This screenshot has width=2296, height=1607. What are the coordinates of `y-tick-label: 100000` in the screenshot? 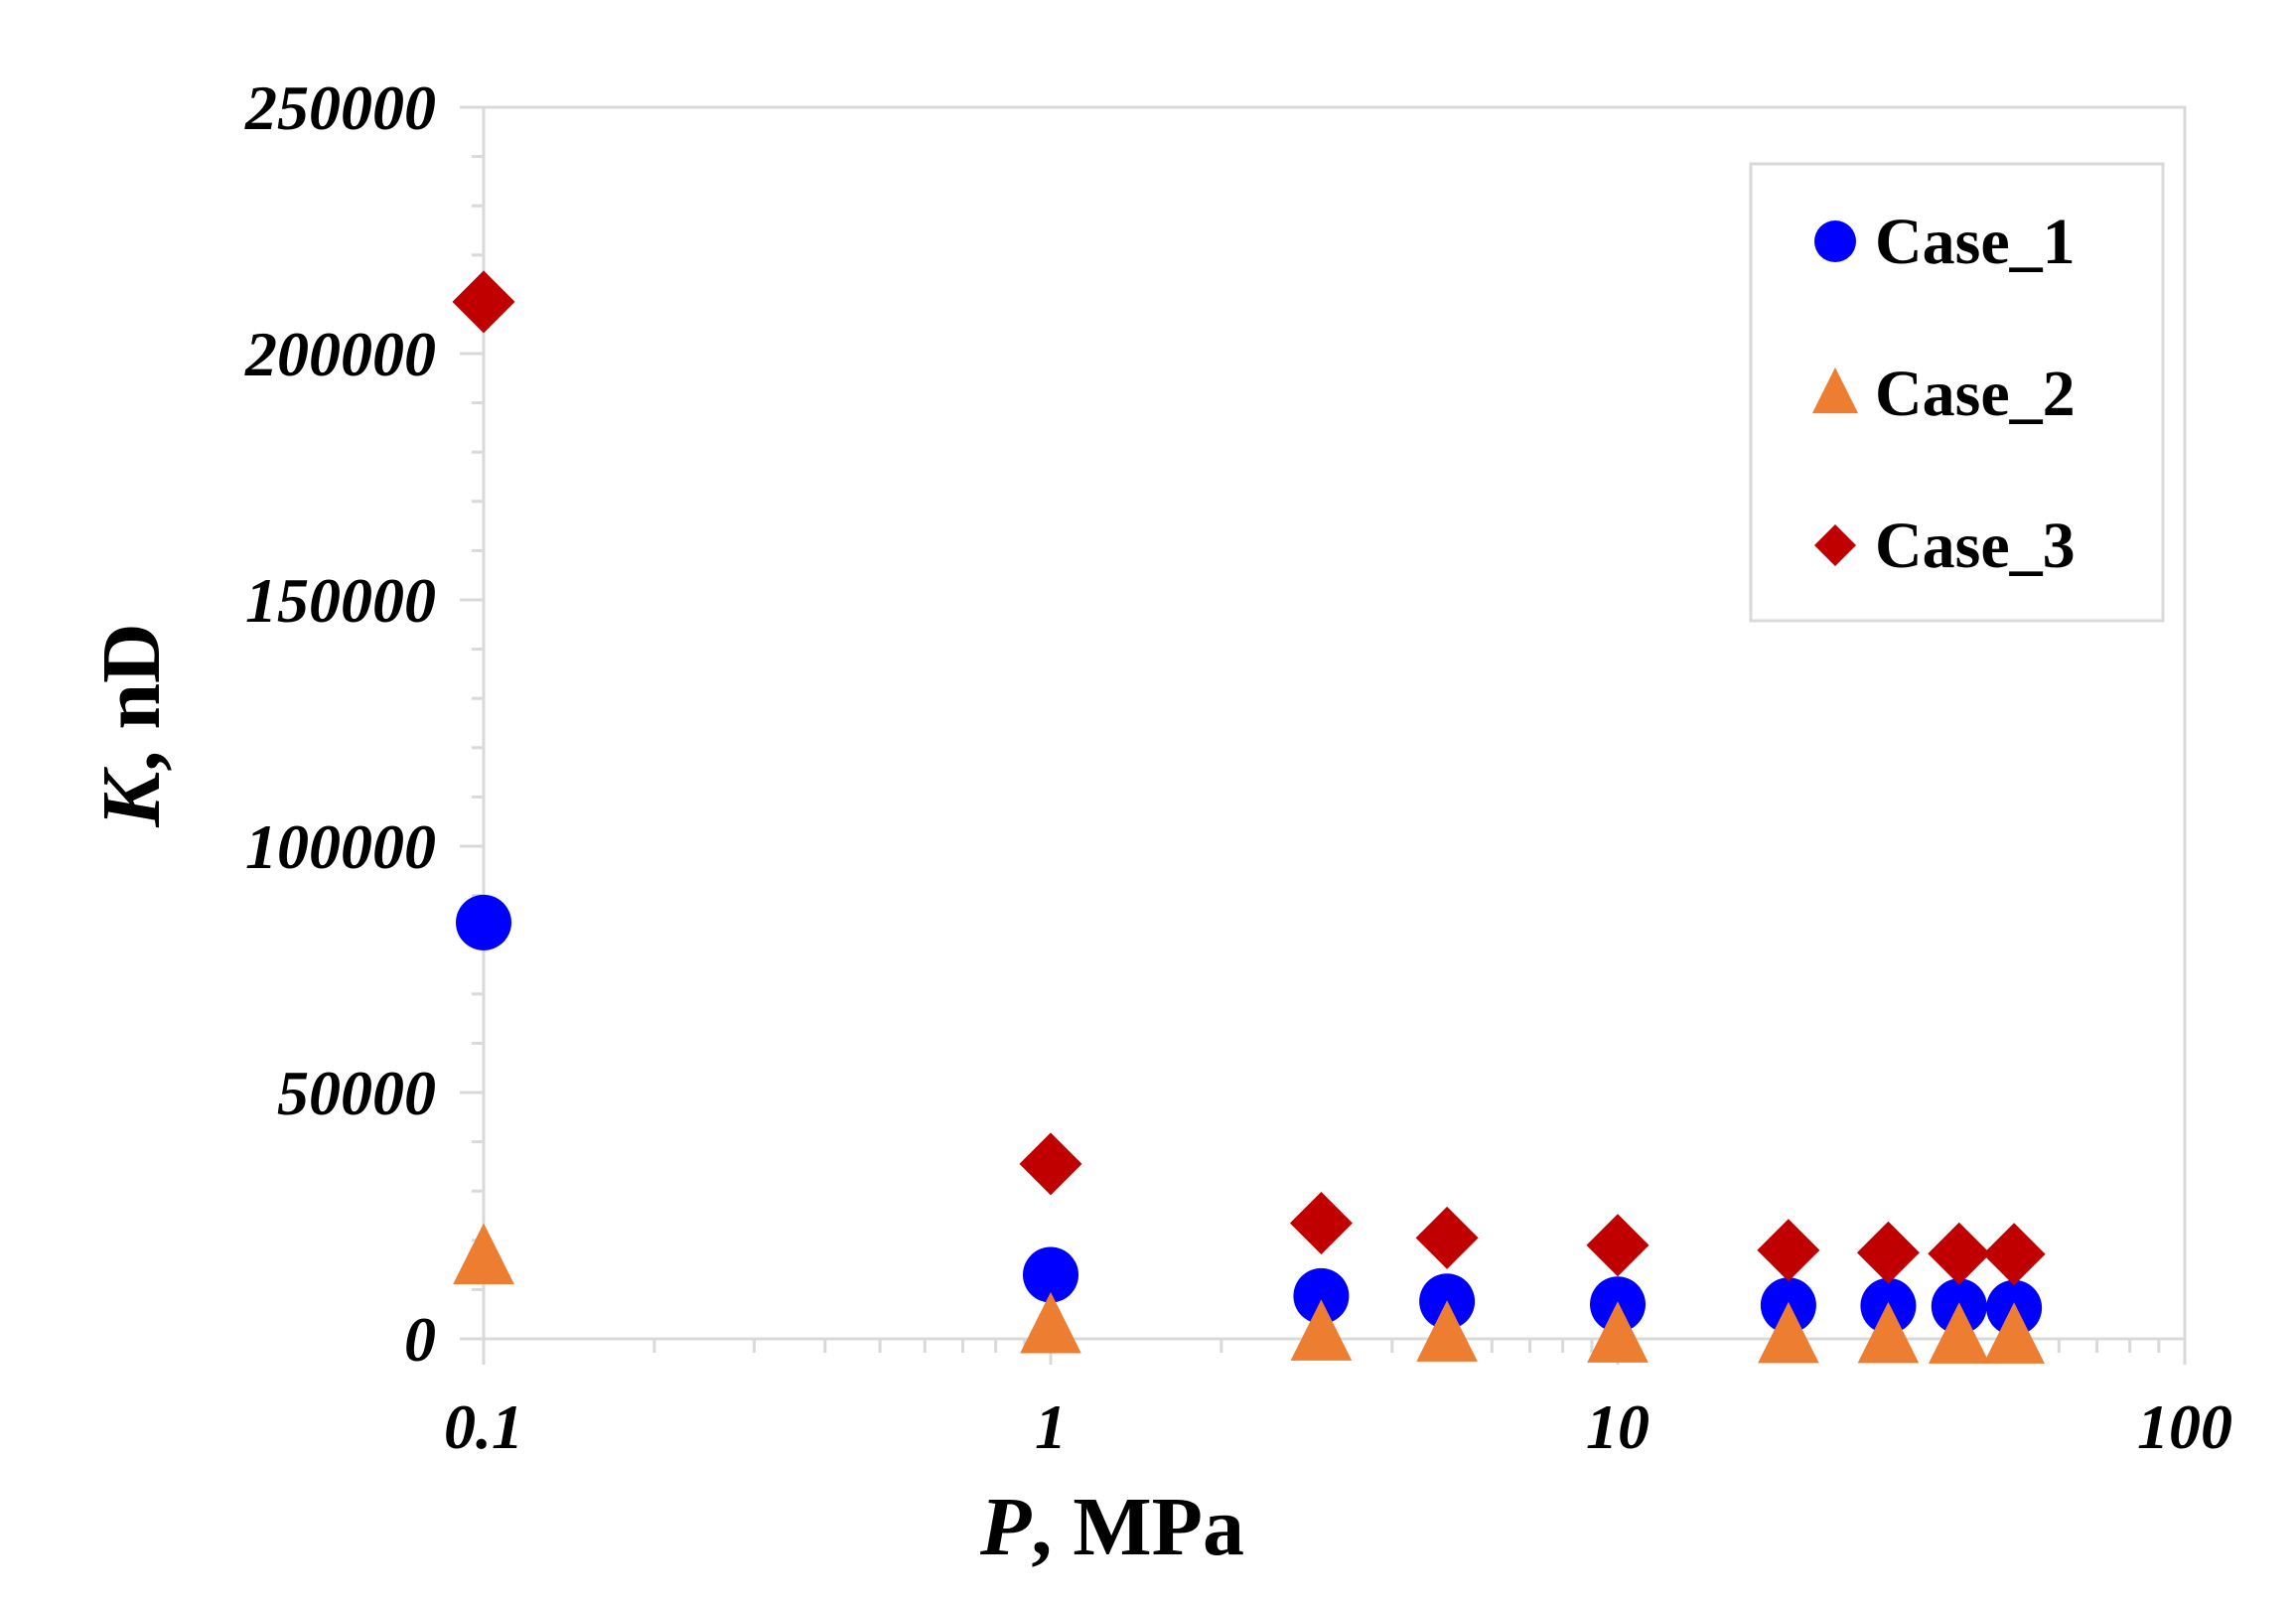 It's located at (340, 847).